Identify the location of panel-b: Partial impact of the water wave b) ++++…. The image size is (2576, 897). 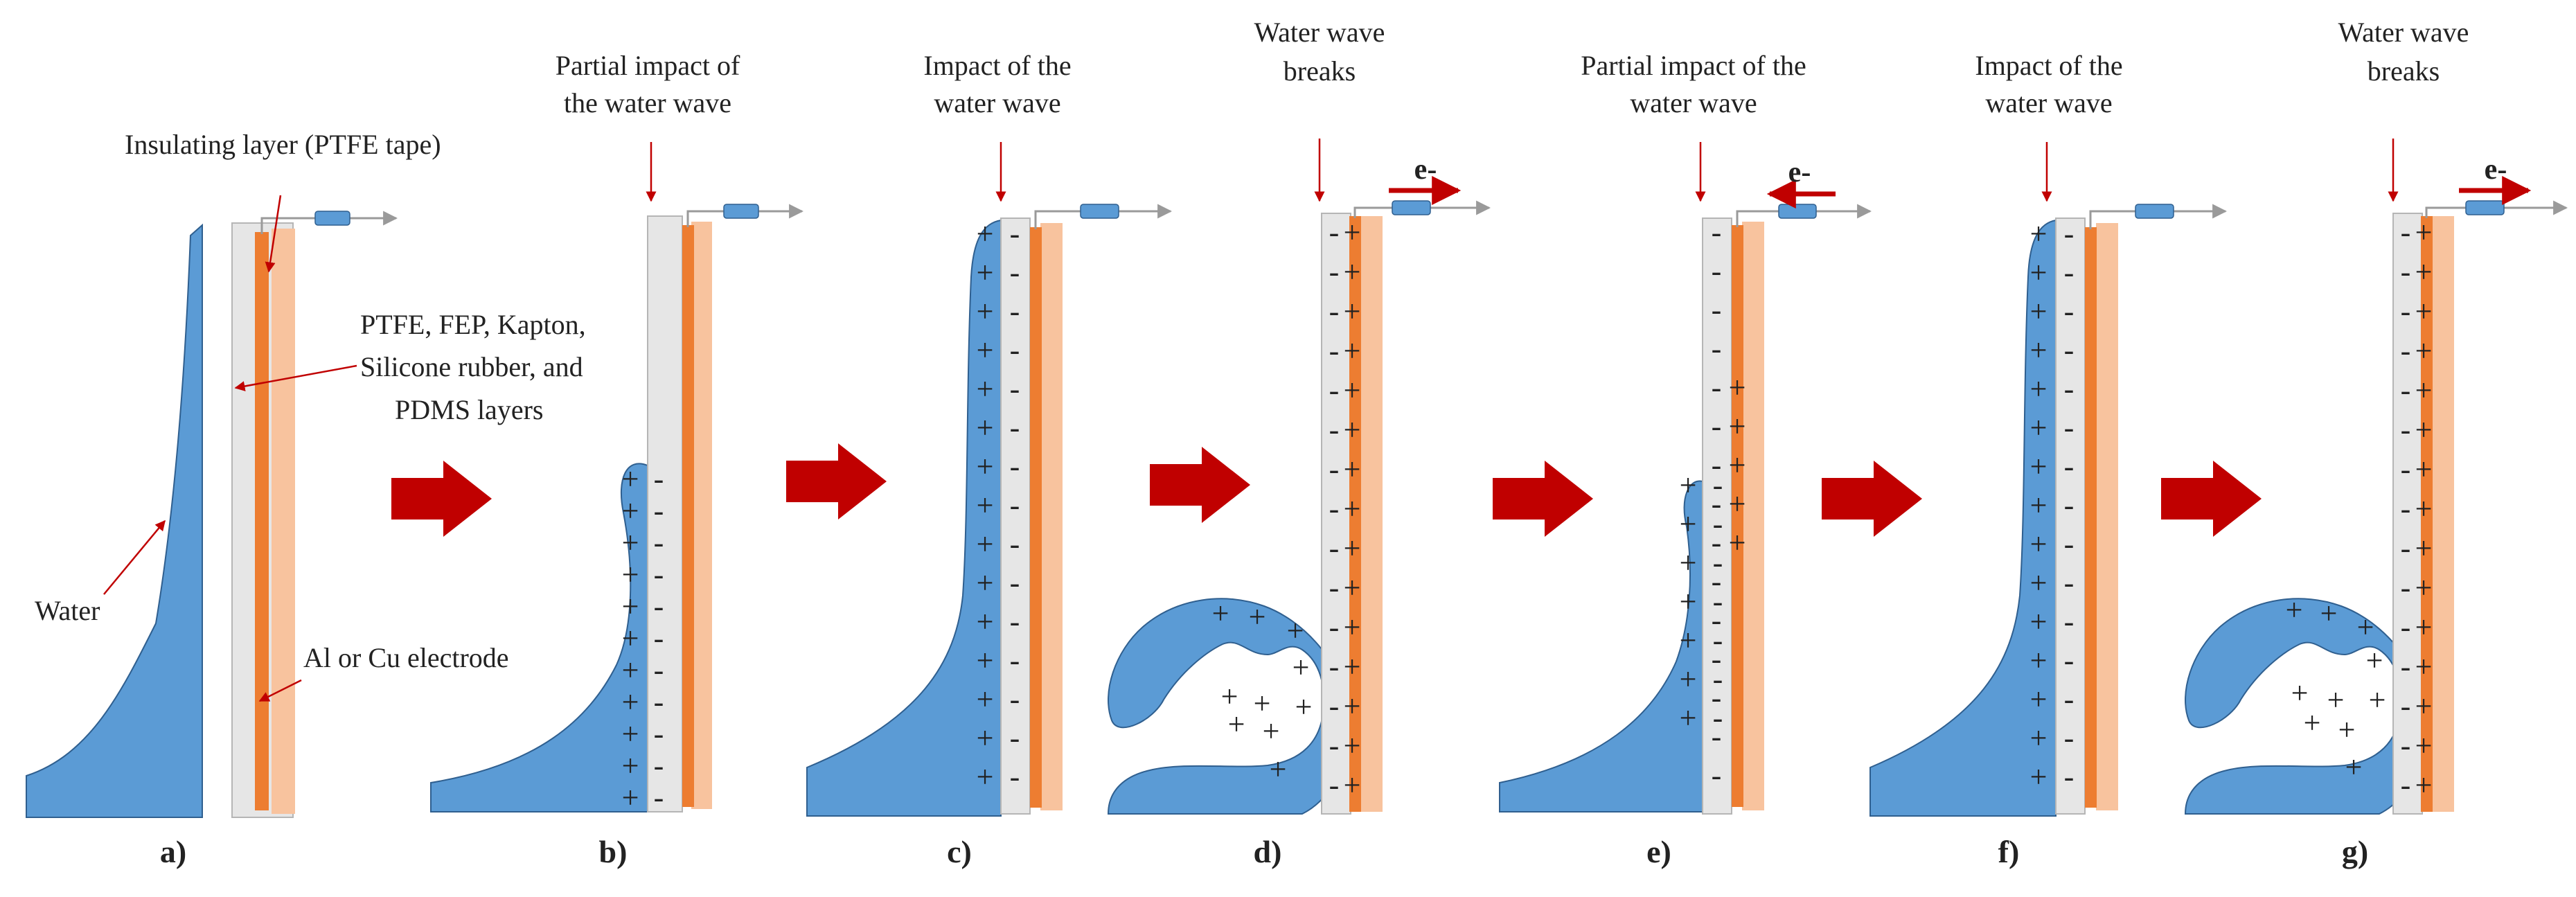
(616, 460).